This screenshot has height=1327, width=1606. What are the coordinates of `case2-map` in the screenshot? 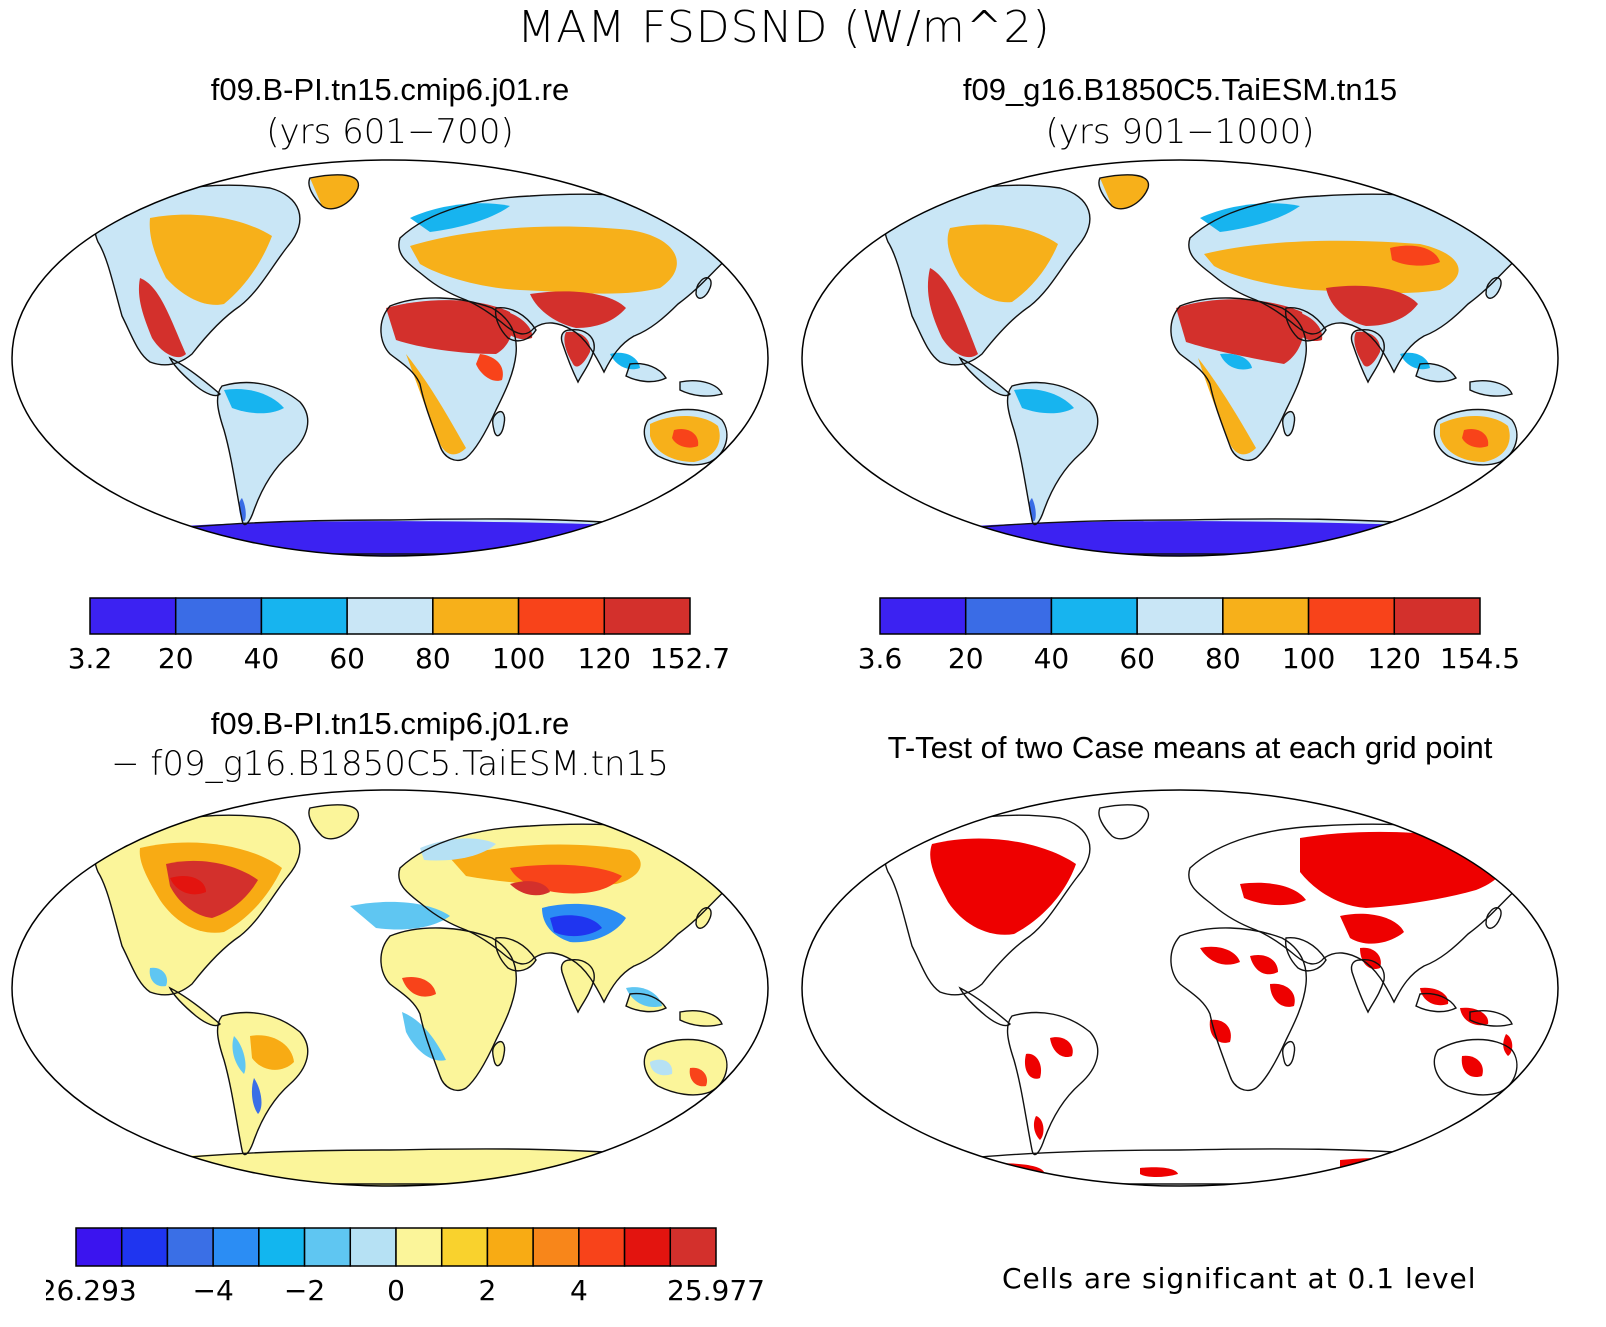 It's located at (1180, 358).